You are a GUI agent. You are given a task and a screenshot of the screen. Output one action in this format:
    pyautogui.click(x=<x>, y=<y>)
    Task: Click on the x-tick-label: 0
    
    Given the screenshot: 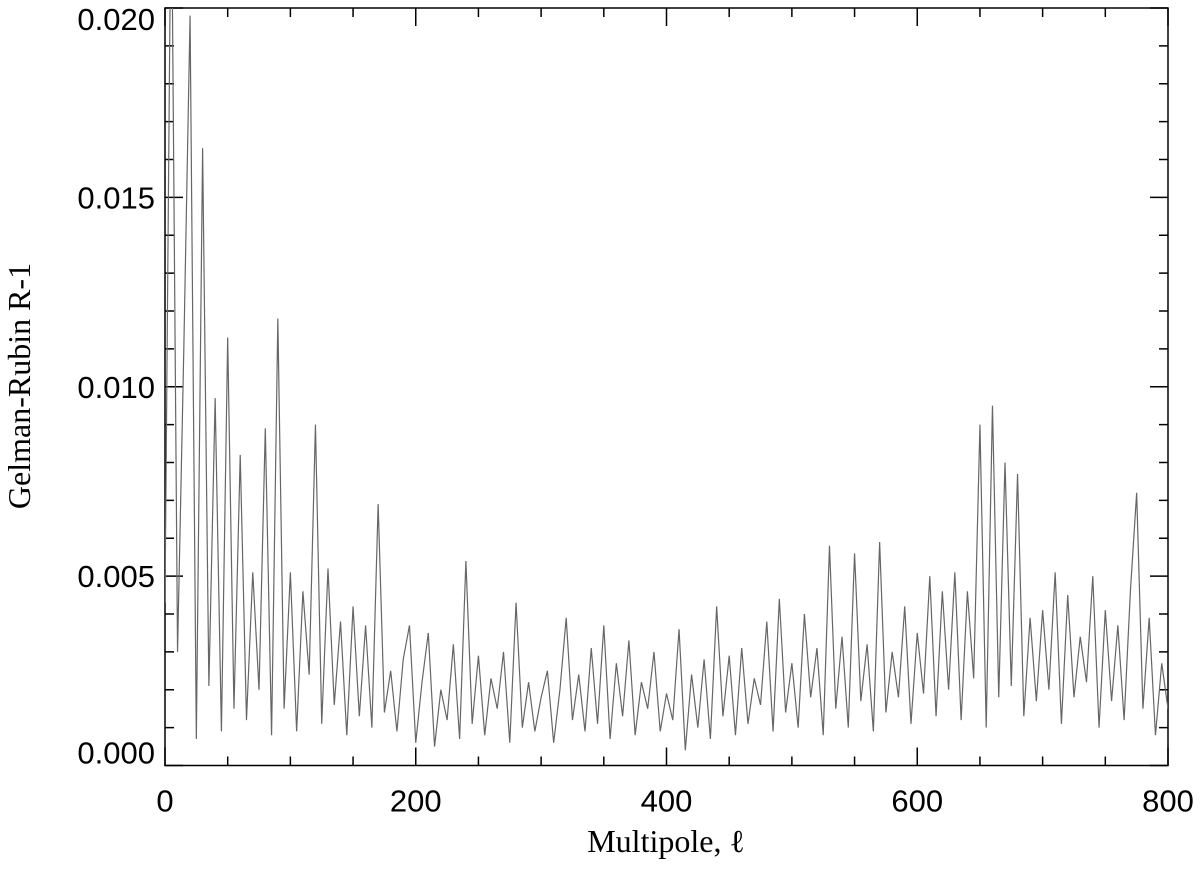 What is the action you would take?
    pyautogui.click(x=164, y=801)
    